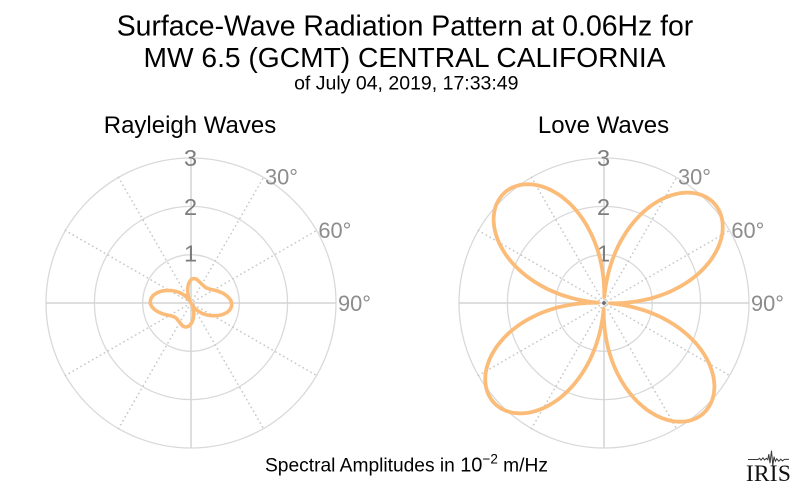 This screenshot has height=493, width=800. What do you see at coordinates (404, 57) in the screenshot?
I see `svg-text:MW 6.5 (GCMT) CENTRAL CALIFORN: MW 6.5 (GCMT) CENTRAL CALIFORNIA` at bounding box center [404, 57].